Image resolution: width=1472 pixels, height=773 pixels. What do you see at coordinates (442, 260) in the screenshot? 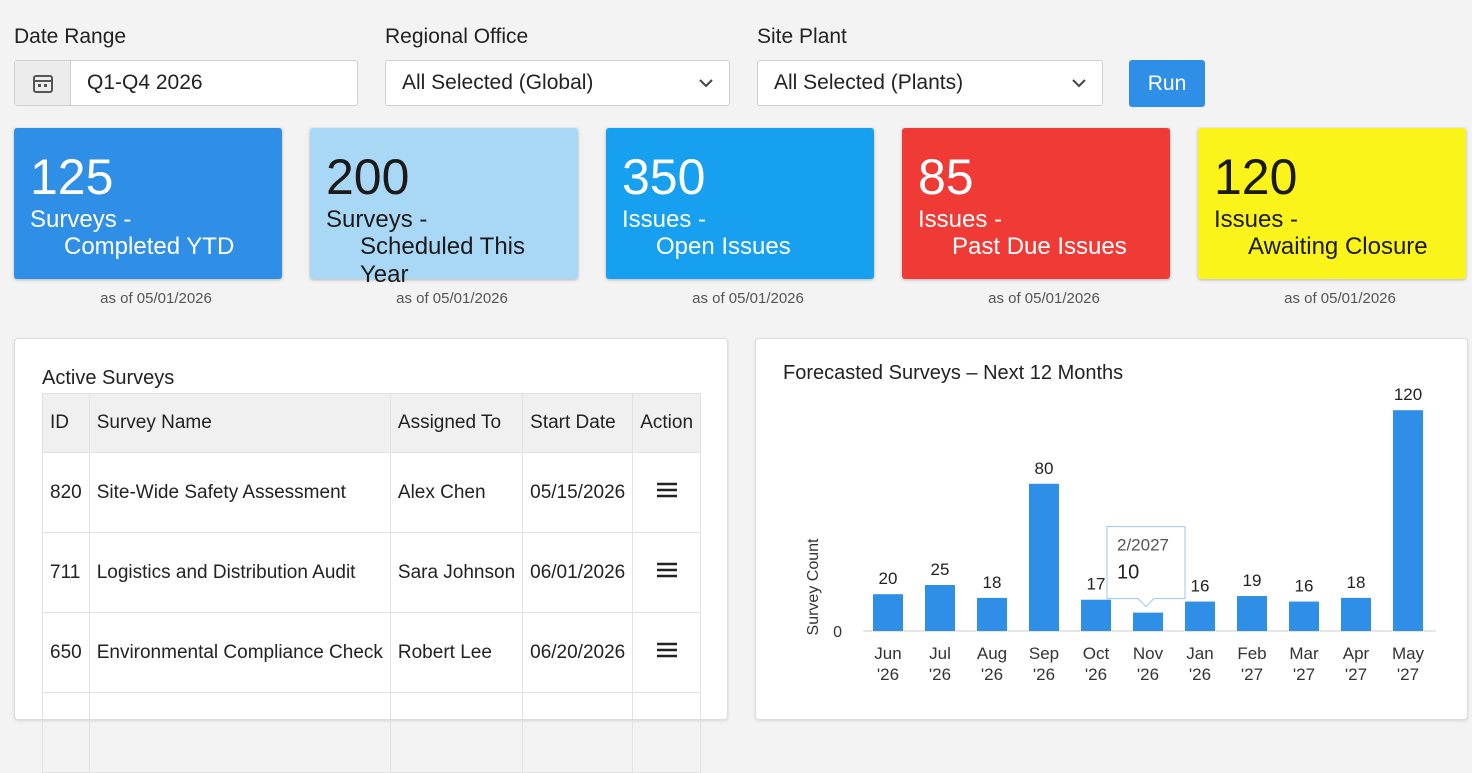
I see `kpi-label: Scheduled This Year` at bounding box center [442, 260].